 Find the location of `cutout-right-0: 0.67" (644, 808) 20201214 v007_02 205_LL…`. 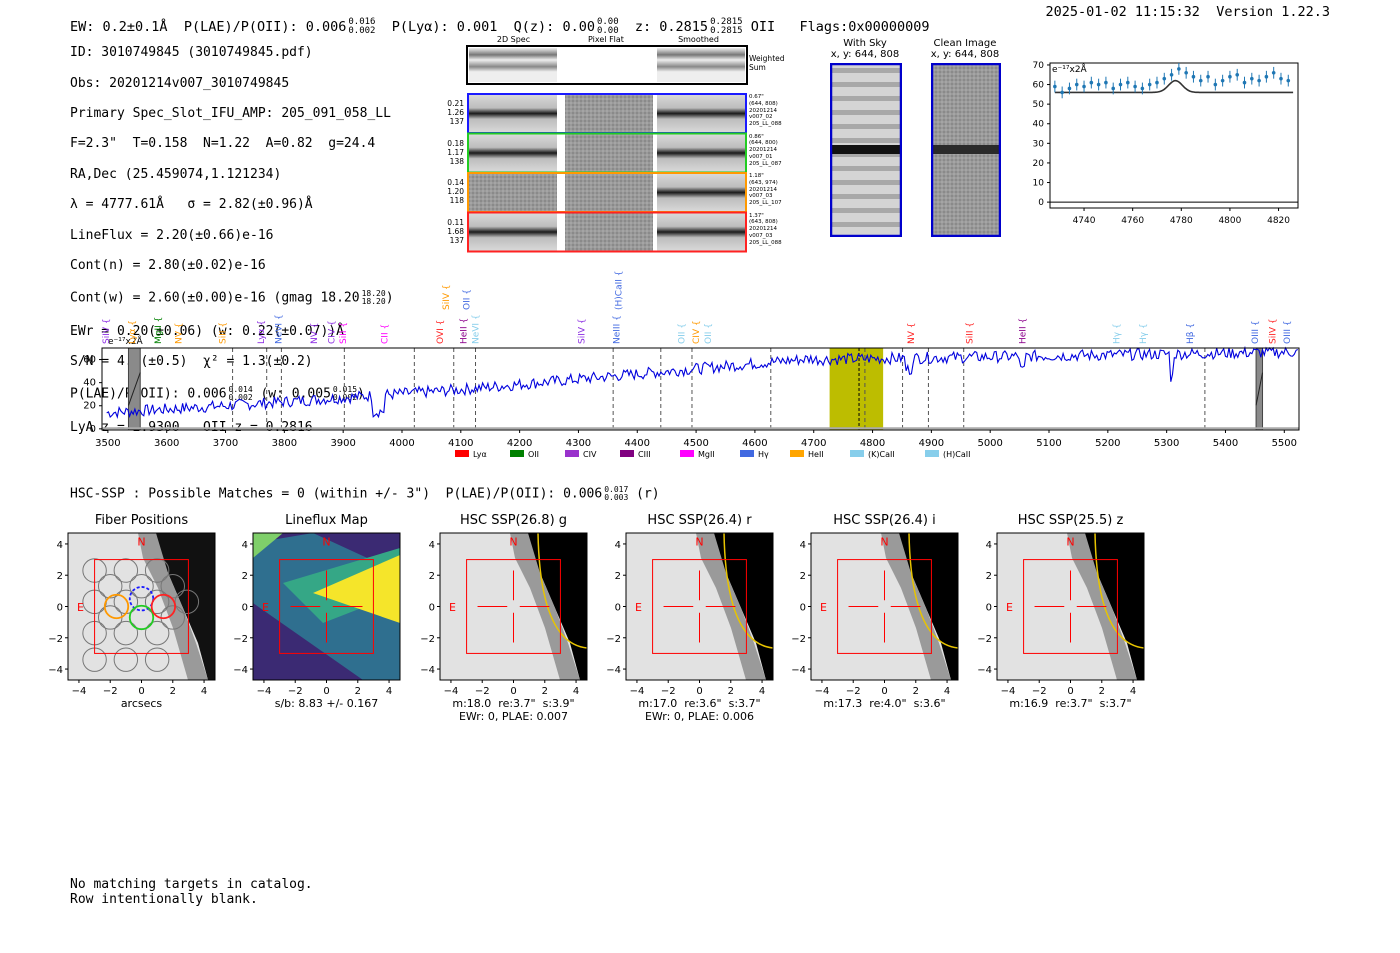

cutout-right-0: 0.67" (644, 808) 20201214 v007_02 205_LL… is located at coordinates (765, 111).